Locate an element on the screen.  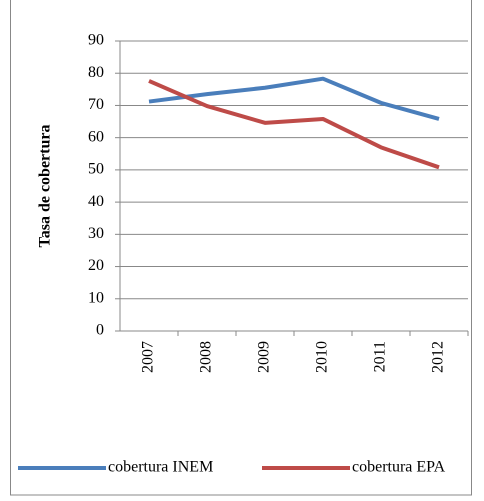
y-tick-label: 30 is located at coordinates (96, 233).